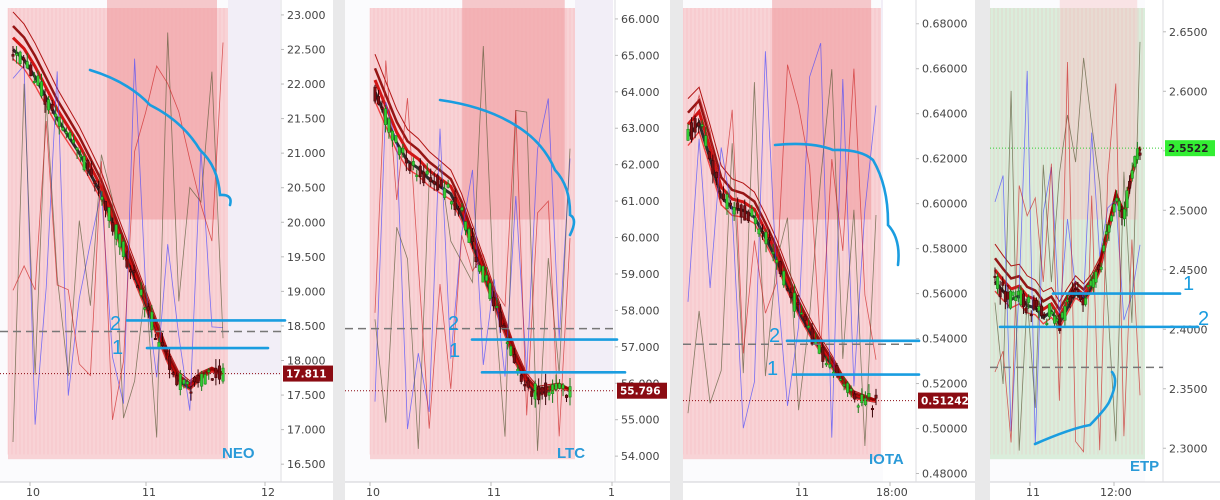  What do you see at coordinates (306, 430) in the screenshot?
I see `y-tick-label: 17.000` at bounding box center [306, 430].